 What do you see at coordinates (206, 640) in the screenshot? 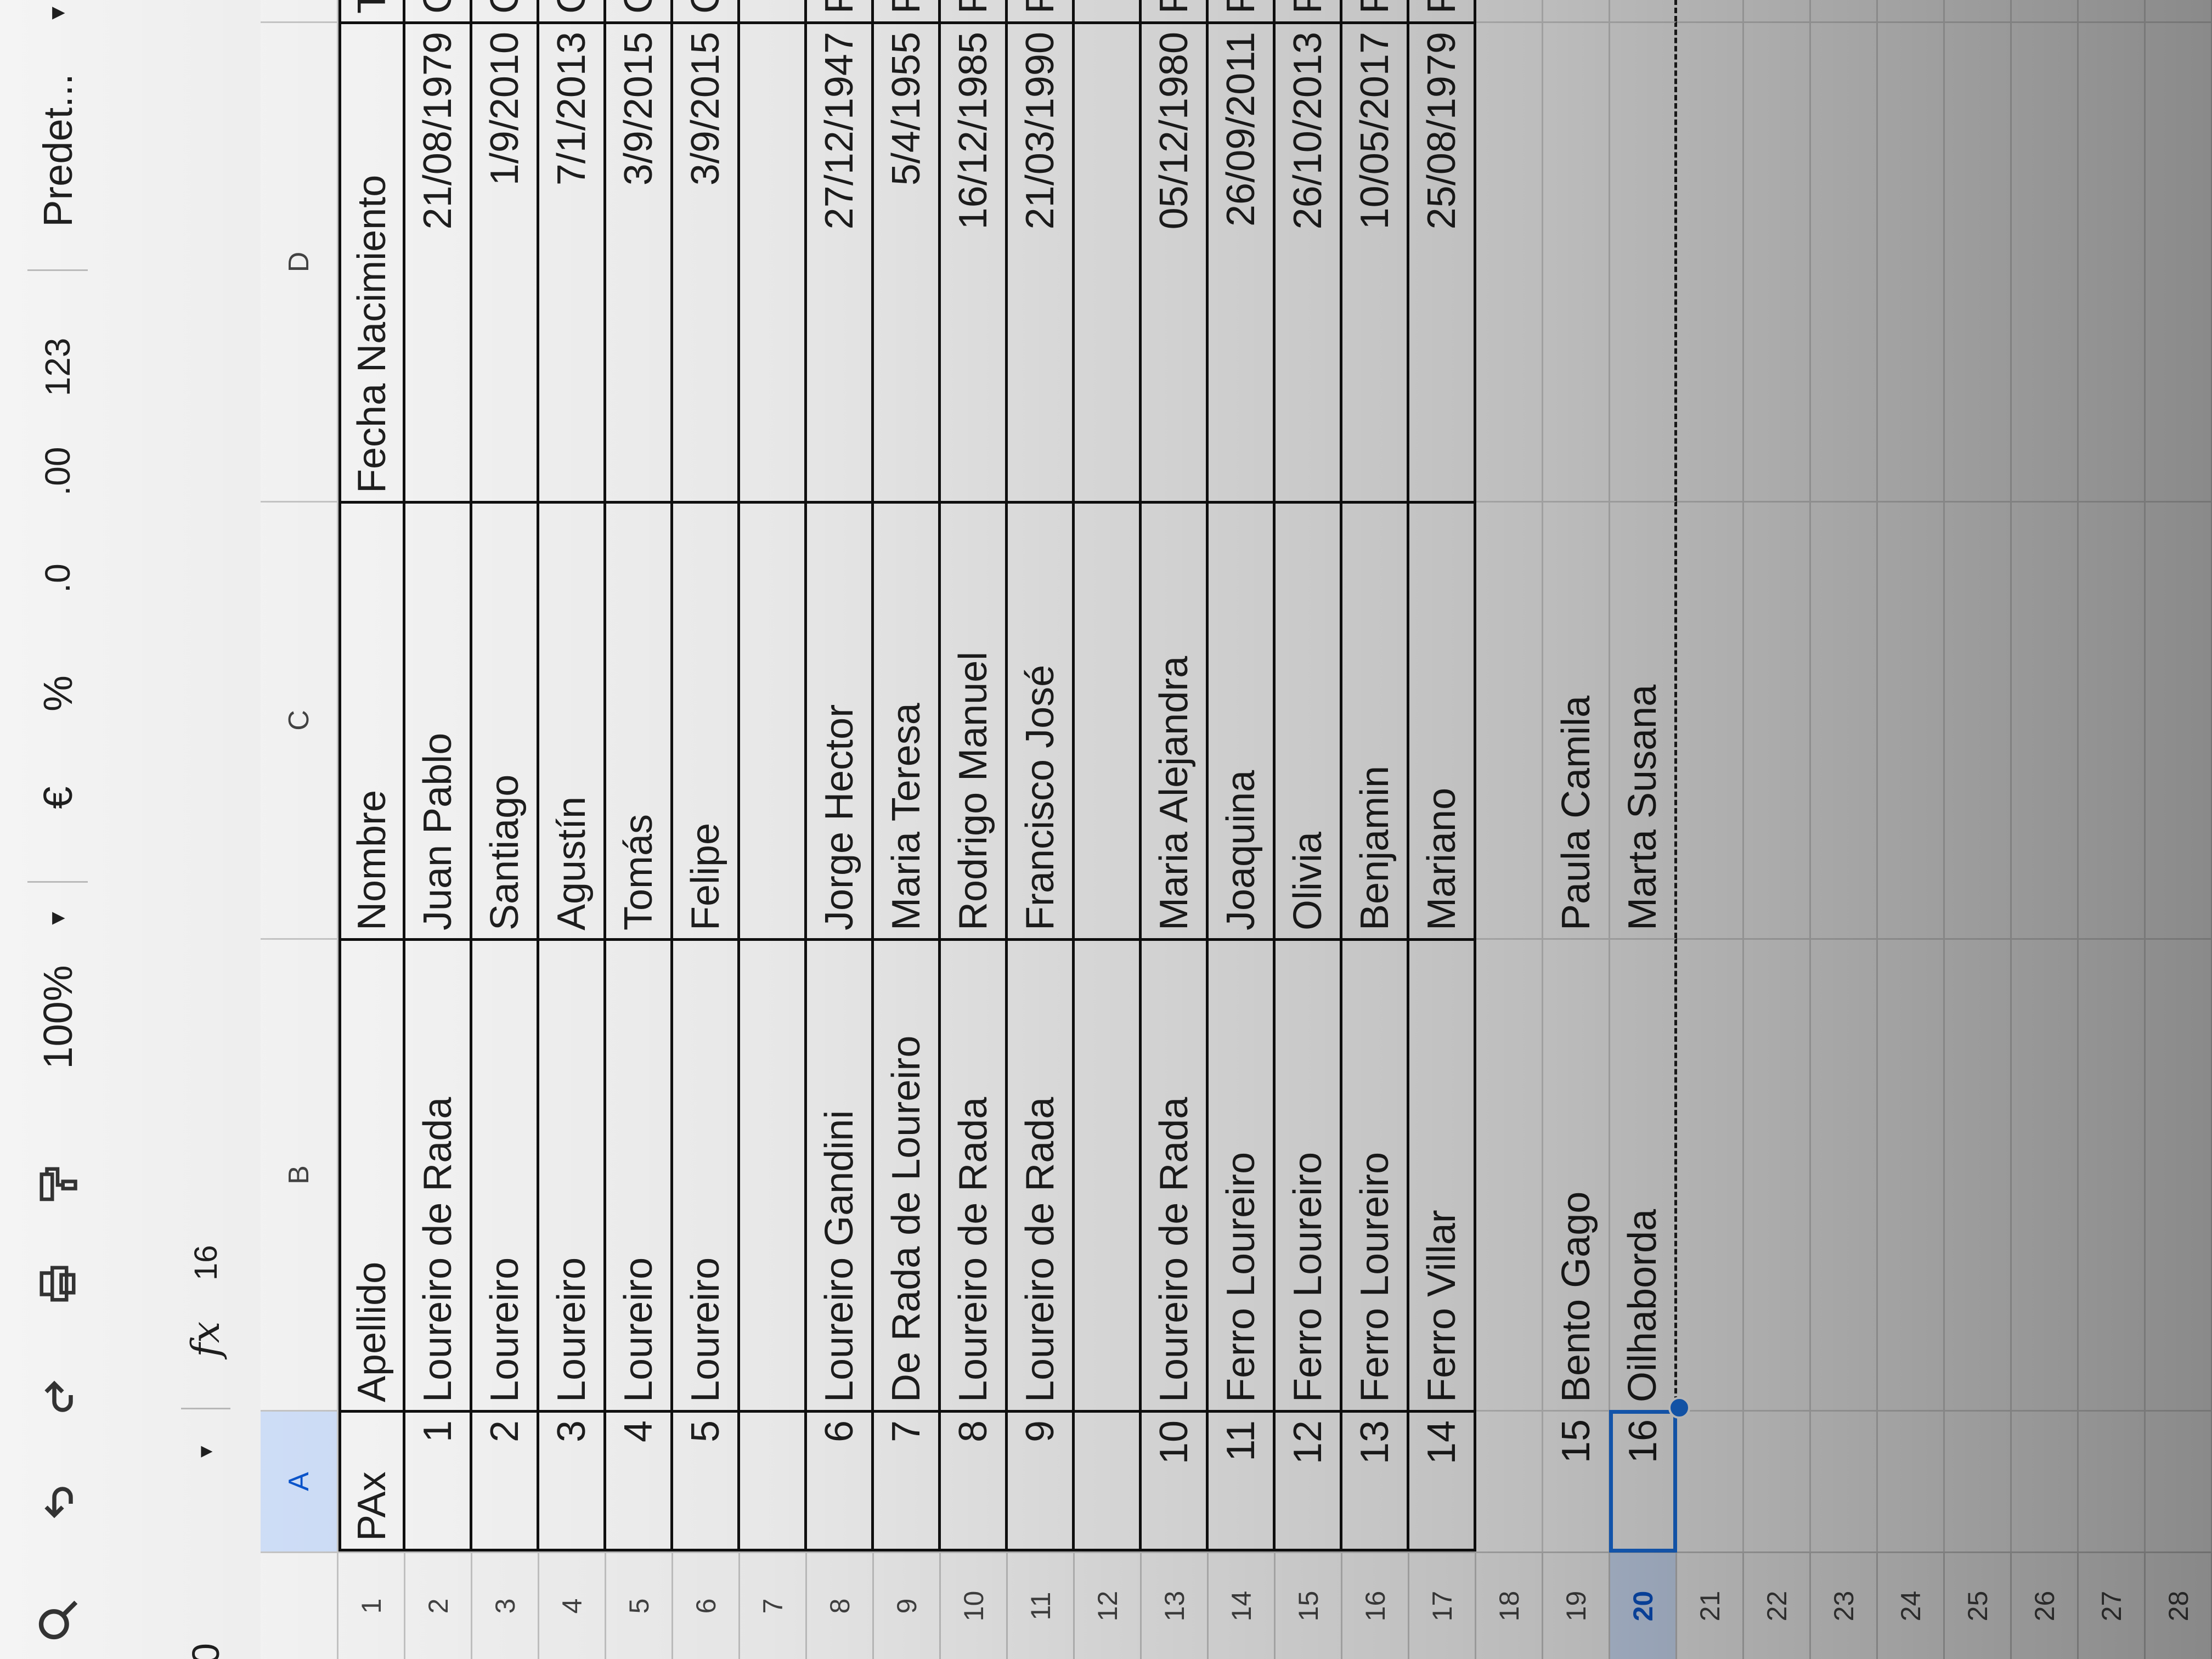
I see `formula-input: 16` at bounding box center [206, 640].